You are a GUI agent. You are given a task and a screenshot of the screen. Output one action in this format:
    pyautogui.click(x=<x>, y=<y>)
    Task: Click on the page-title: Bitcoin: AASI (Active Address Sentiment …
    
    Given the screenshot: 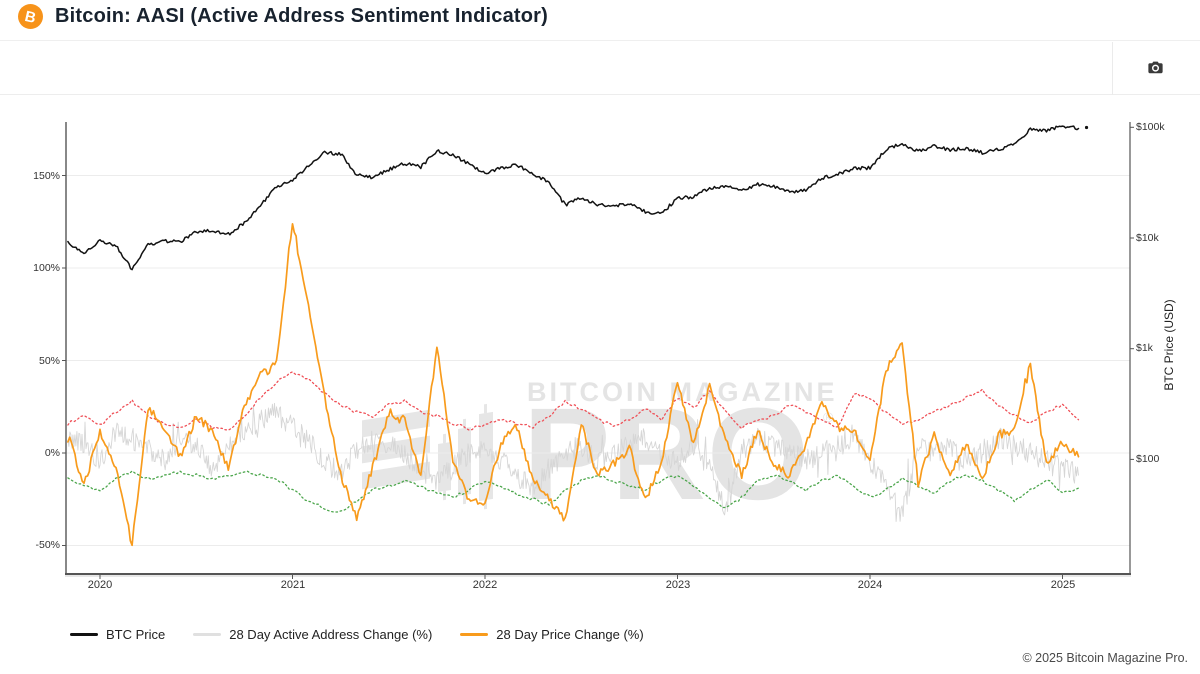 What is the action you would take?
    pyautogui.click(x=302, y=16)
    